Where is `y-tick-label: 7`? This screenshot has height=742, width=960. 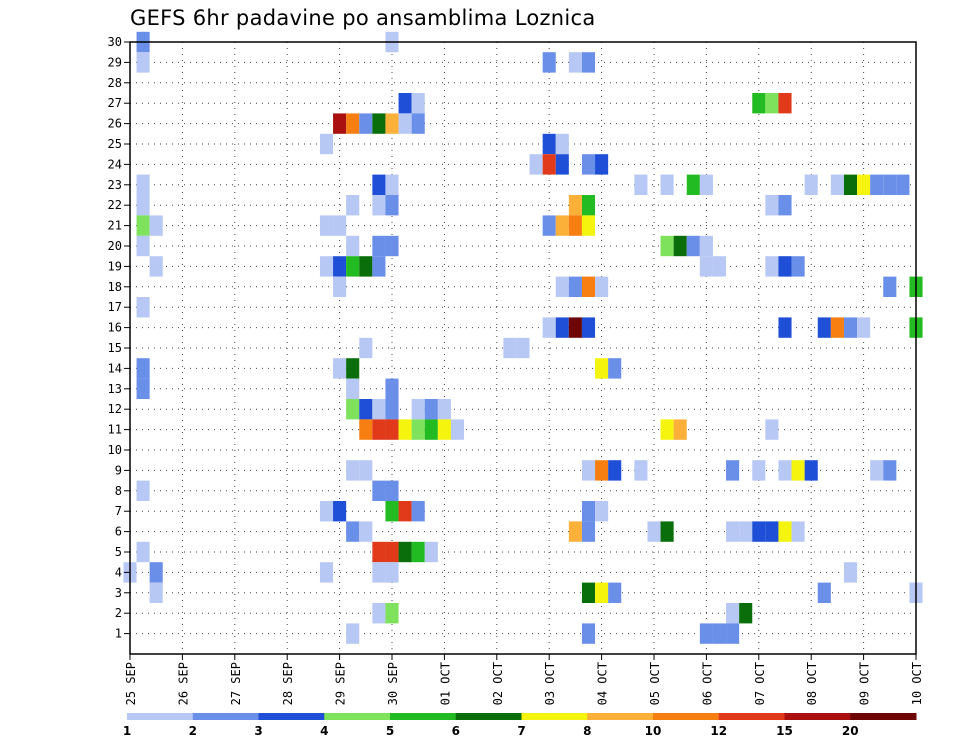 y-tick-label: 7 is located at coordinates (118, 511).